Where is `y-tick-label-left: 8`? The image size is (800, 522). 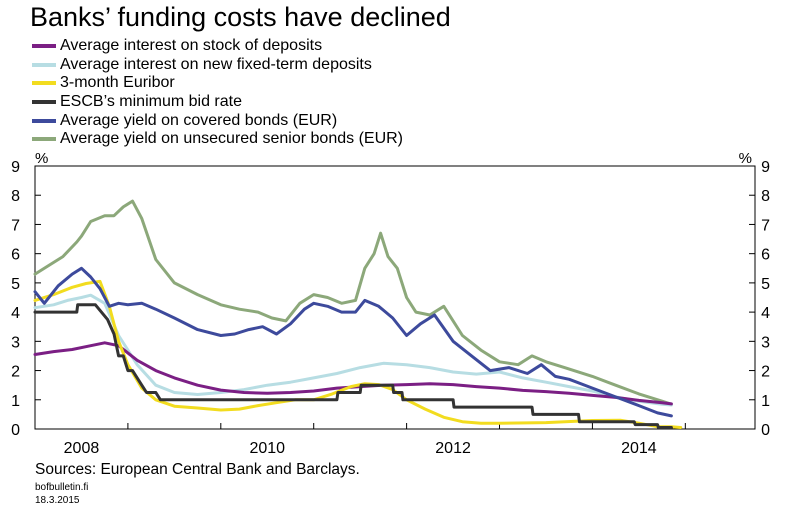
y-tick-label-left: 8 is located at coordinates (15, 196).